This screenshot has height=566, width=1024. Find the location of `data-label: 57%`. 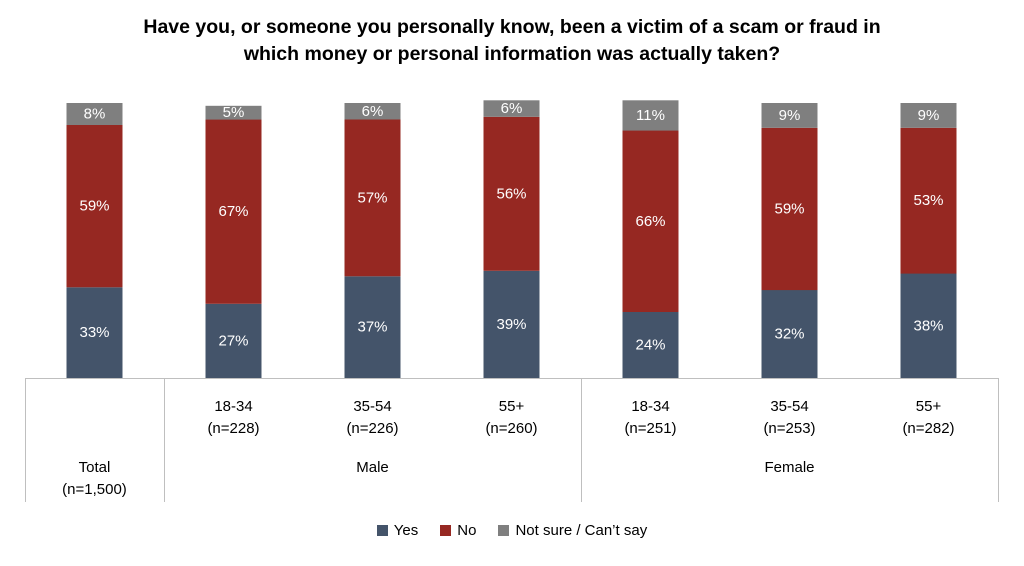

data-label: 57% is located at coordinates (372, 197).